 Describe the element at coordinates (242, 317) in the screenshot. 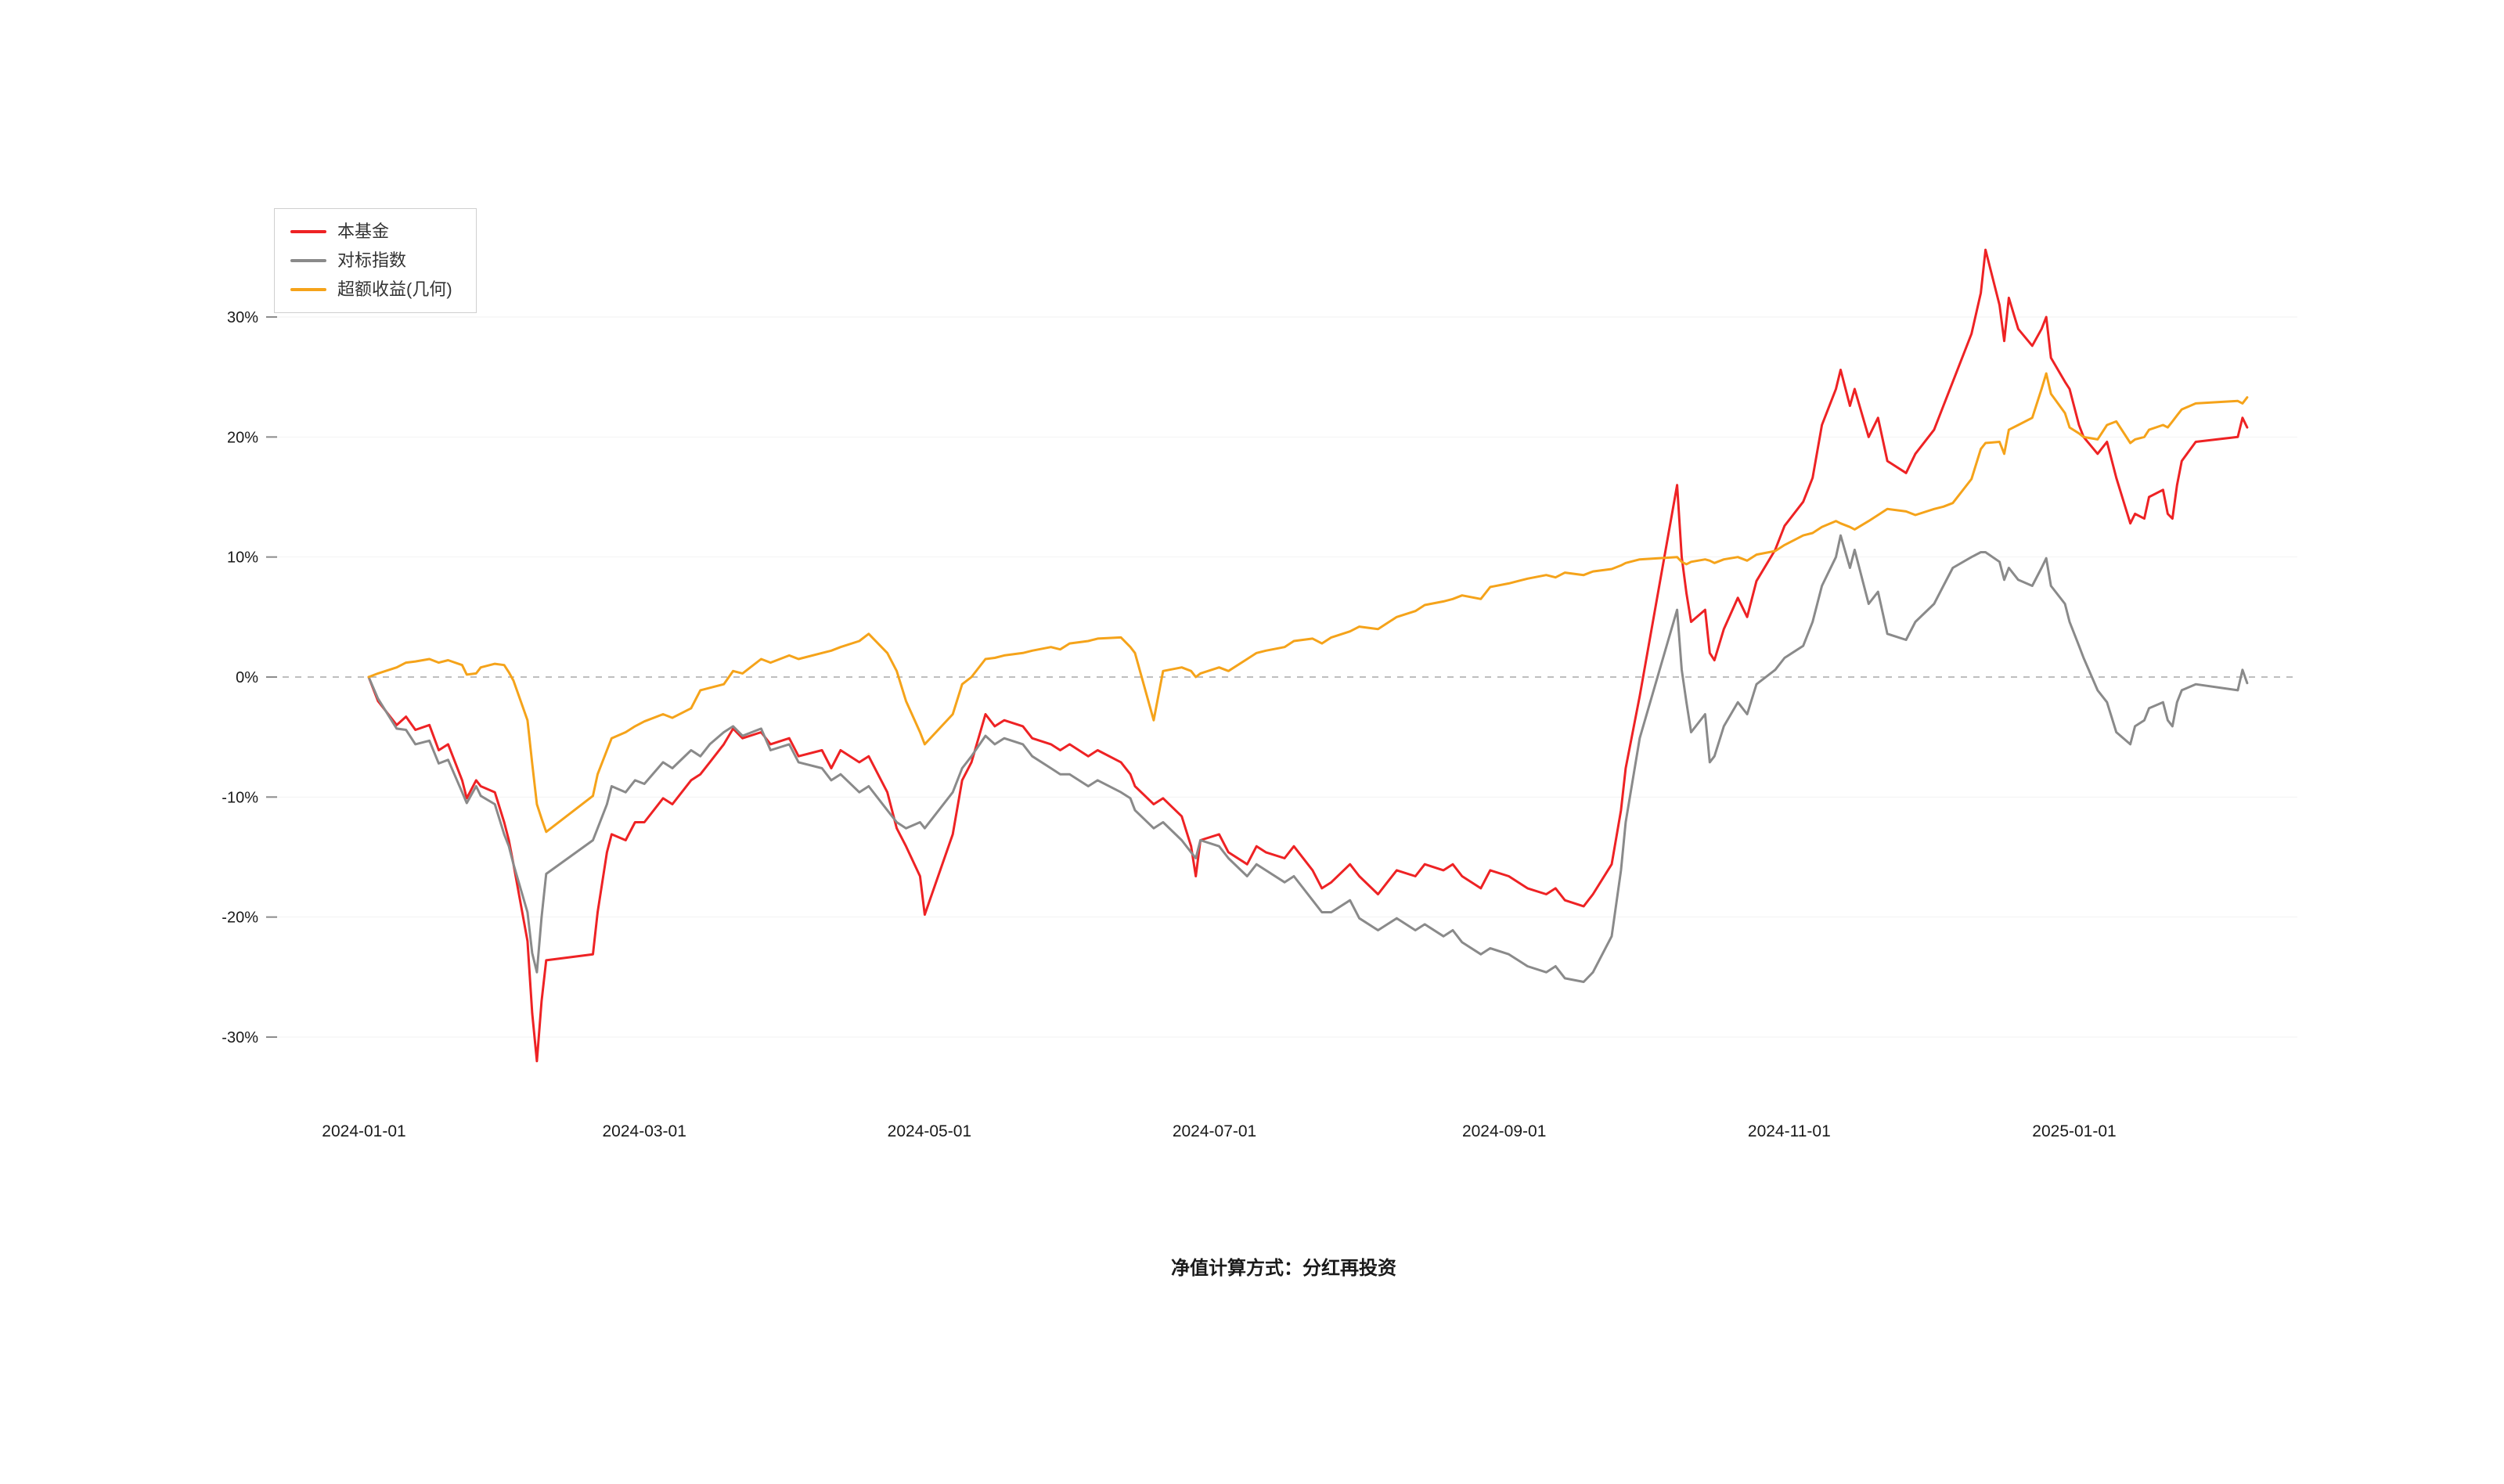

I see `y-tick-label: 30%` at that location.